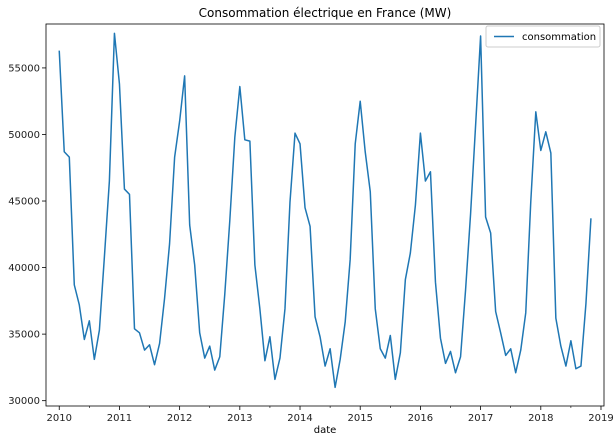 The image size is (614, 441). I want to click on x-tick-label: 2019, so click(600, 418).